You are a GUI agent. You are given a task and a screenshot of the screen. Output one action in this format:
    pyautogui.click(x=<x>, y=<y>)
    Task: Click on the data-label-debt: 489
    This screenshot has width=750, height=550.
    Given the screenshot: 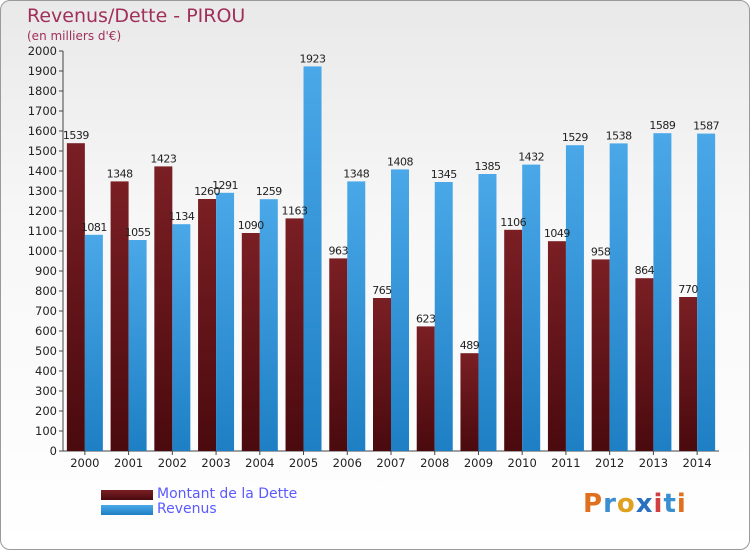 What is the action you would take?
    pyautogui.click(x=470, y=345)
    